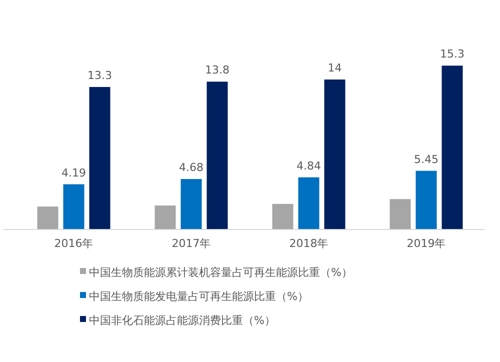 This screenshot has height=362, width=500. I want to click on data-label: 4.84, so click(308, 165).